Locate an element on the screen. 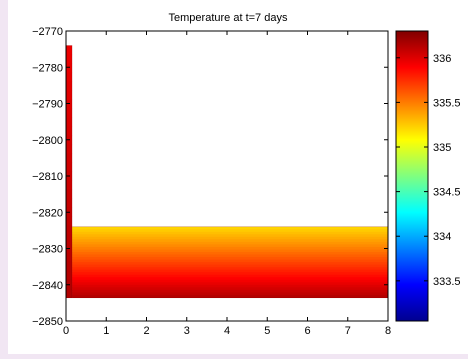 The width and height of the screenshot is (468, 359). colorbar-ticks: 333.5 334 334.5 335 335.5 336 is located at coordinates (428, 170).